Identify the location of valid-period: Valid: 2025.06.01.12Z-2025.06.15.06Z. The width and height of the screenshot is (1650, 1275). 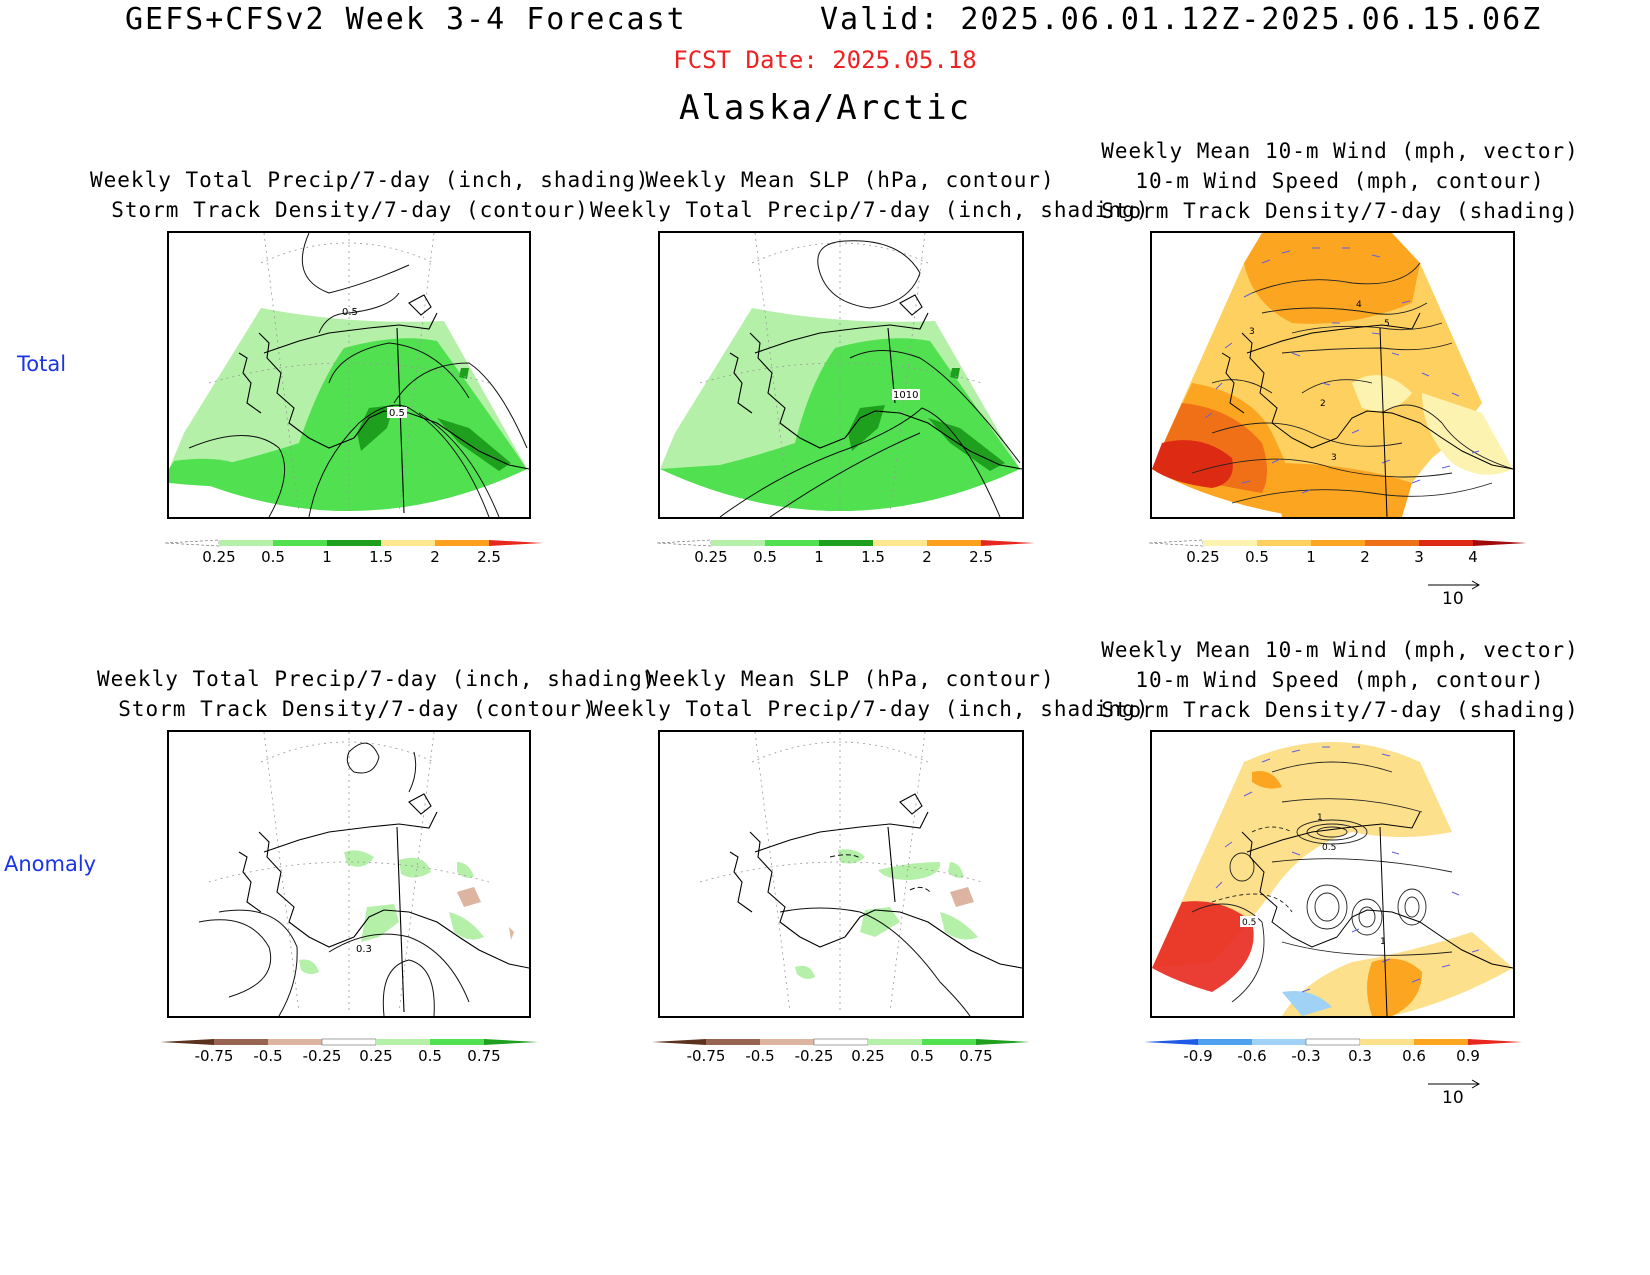
(1181, 19).